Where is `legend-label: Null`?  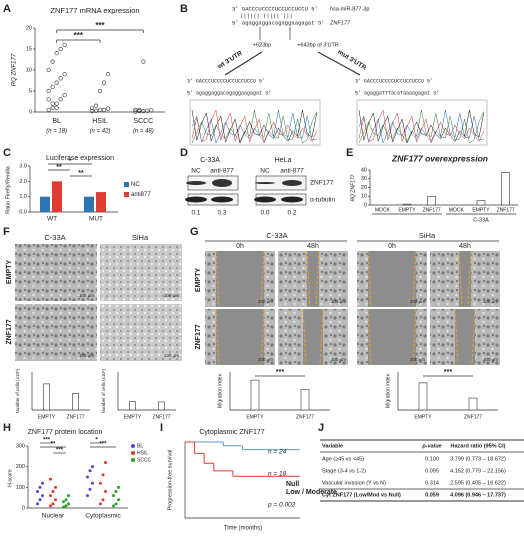
legend-label: Null is located at coordinates (292, 484).